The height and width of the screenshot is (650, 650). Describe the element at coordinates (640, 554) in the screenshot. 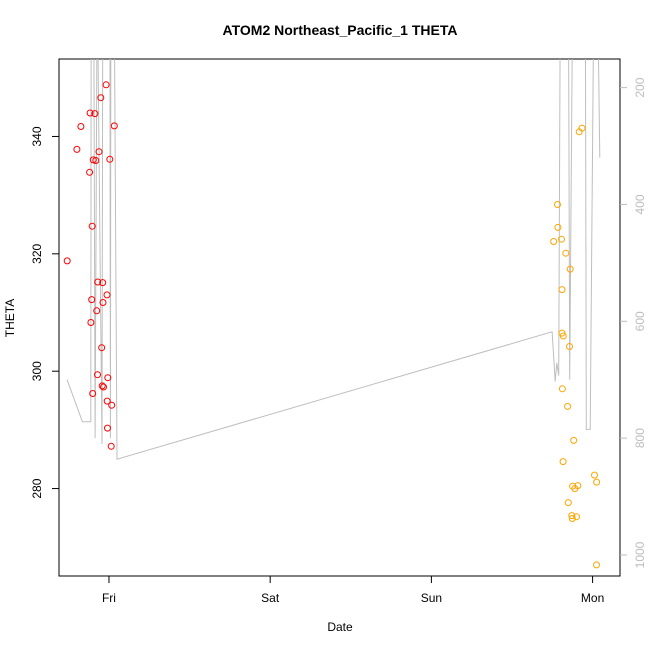

I see `right-y-tick-label: 1000` at that location.